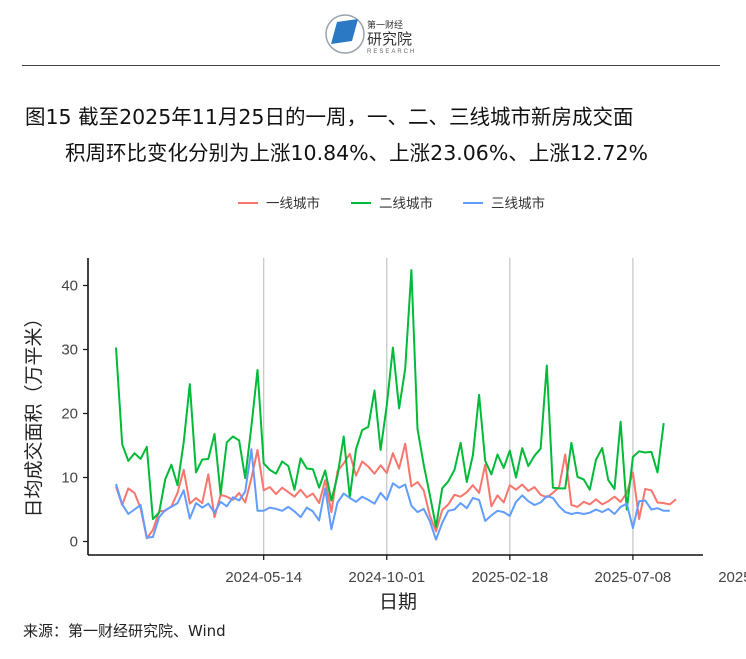  Describe the element at coordinates (345, 34) in the screenshot. I see `logo-mark-icon` at that location.